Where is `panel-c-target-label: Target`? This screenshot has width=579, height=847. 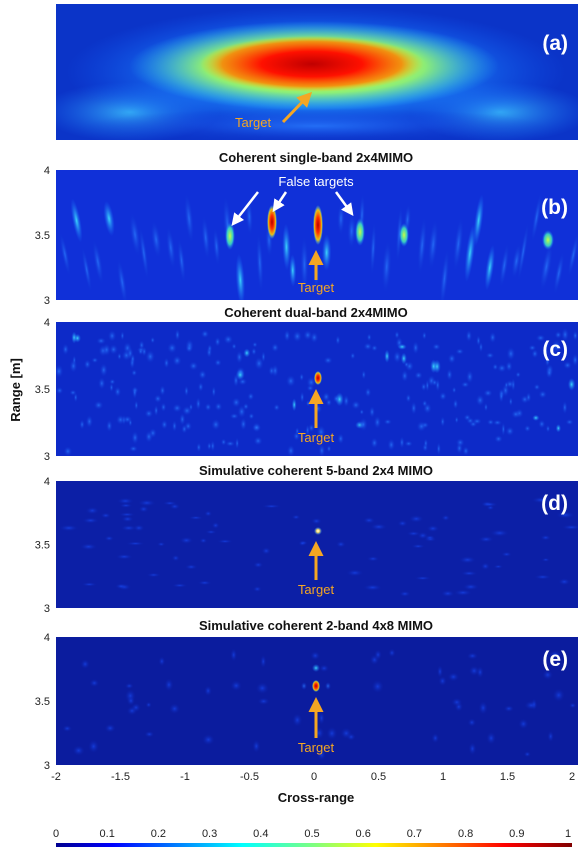
panel-c-target-label: Target is located at coordinates (316, 437).